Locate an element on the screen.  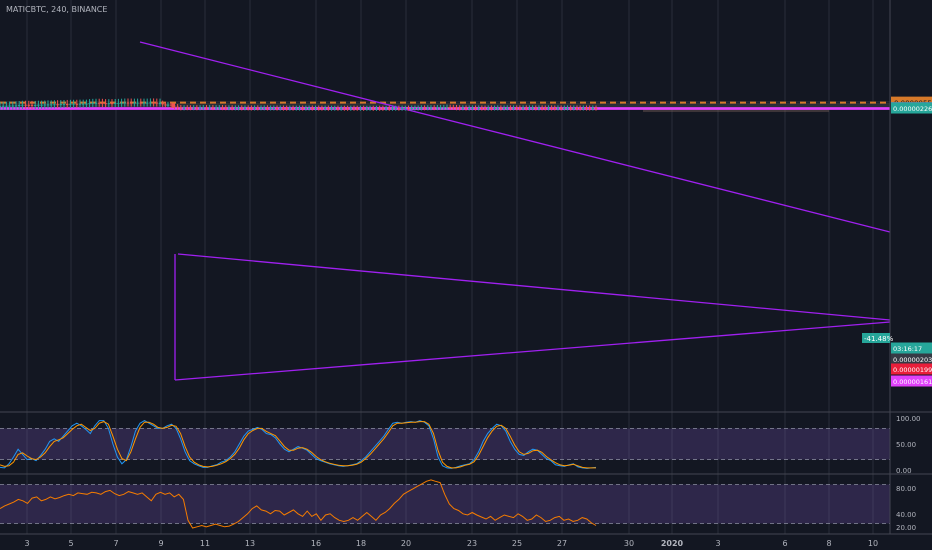
stoch-k-line is located at coordinates (298, 444).